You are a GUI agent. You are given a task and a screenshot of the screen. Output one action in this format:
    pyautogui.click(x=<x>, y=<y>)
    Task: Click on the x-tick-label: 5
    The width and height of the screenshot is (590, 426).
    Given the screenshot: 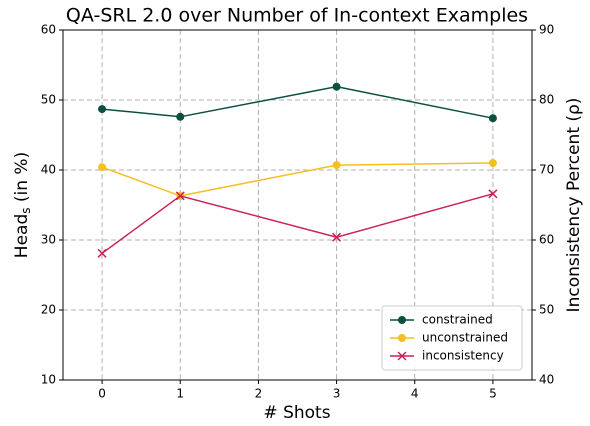 What is the action you would take?
    pyautogui.click(x=493, y=394)
    